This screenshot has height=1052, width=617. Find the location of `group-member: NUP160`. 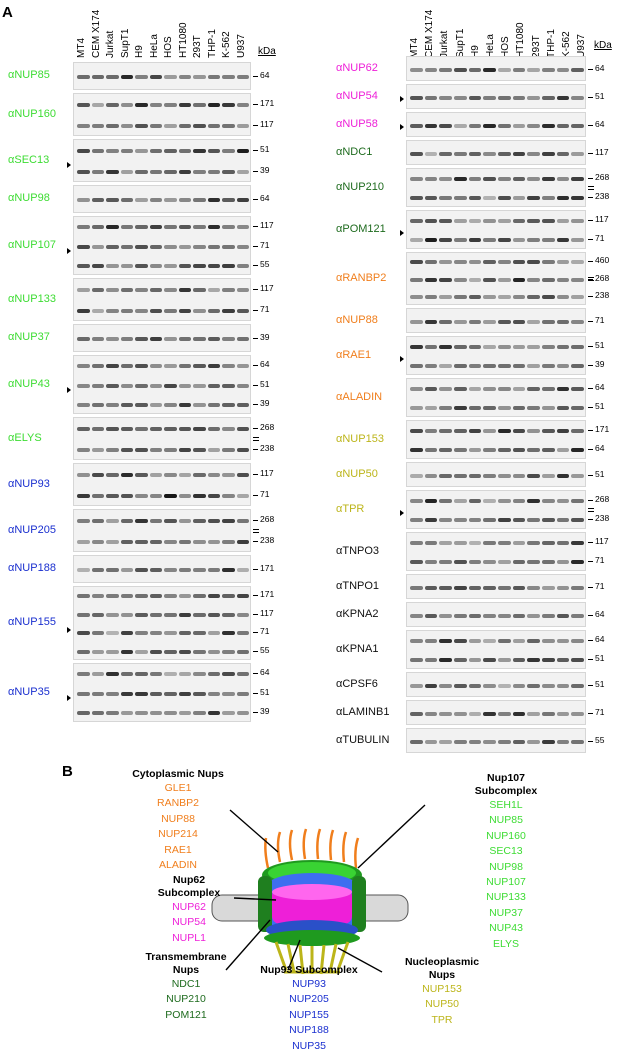

group-member: NUP160 is located at coordinates (506, 835).